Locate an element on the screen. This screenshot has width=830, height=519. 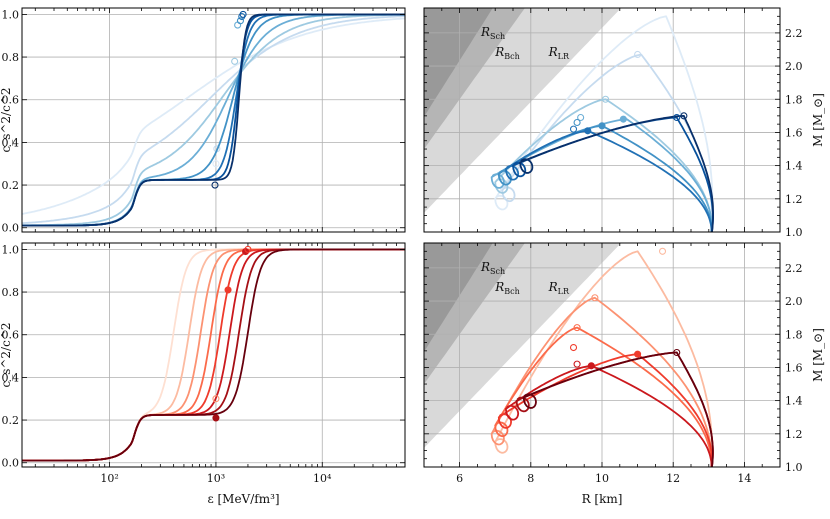
x-tick-label: 10³ is located at coordinates (216, 478).